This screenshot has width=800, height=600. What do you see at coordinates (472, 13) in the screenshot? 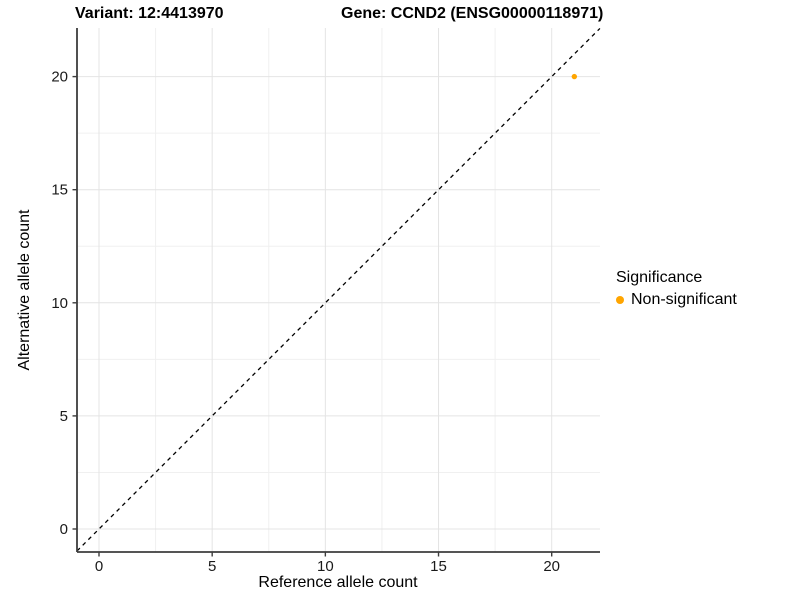
I see `plot-title-gene: Gene: CCND2 (ENSG00000118971)` at bounding box center [472, 13].